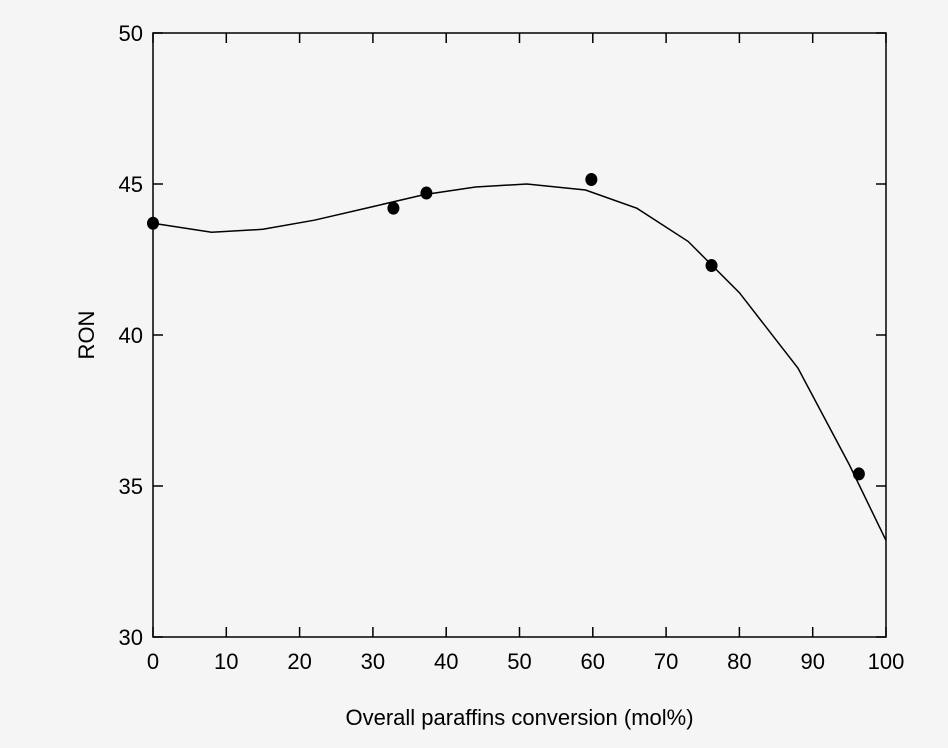 This screenshot has height=748, width=948. Describe the element at coordinates (446, 661) in the screenshot. I see `x-tick-label: 40` at that location.